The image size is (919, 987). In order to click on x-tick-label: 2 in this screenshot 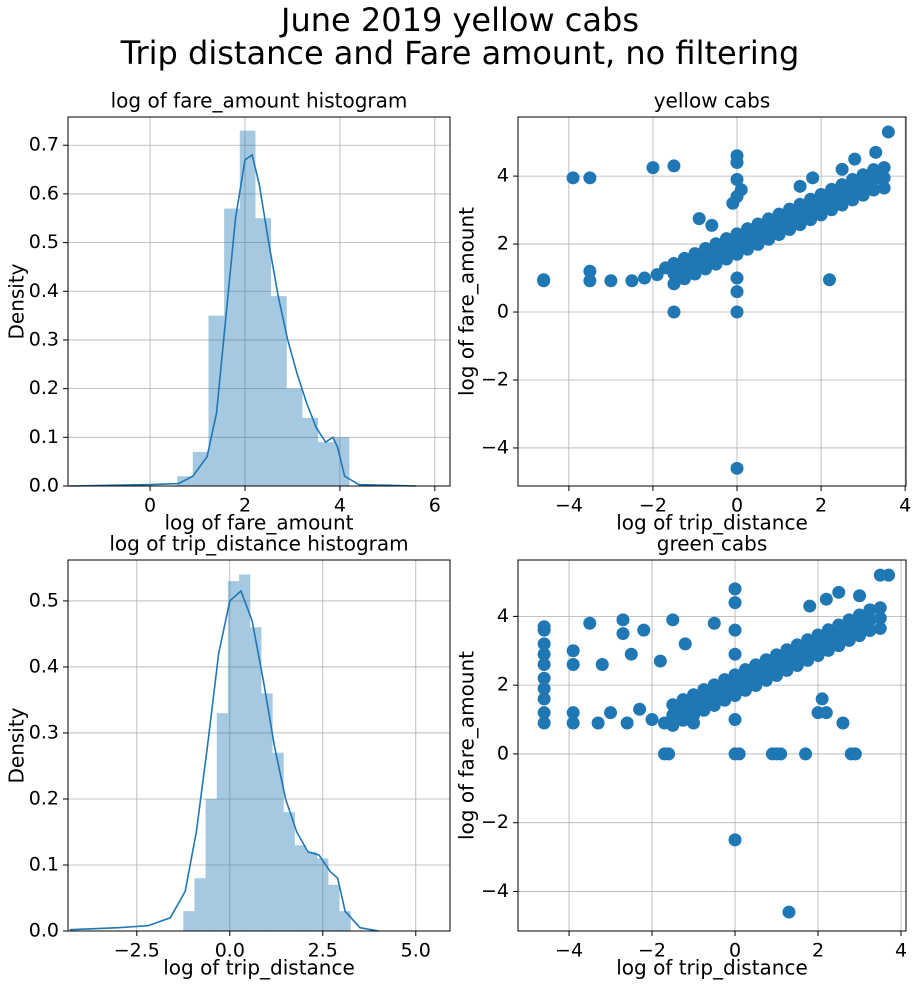, I will do `click(245, 506)`.